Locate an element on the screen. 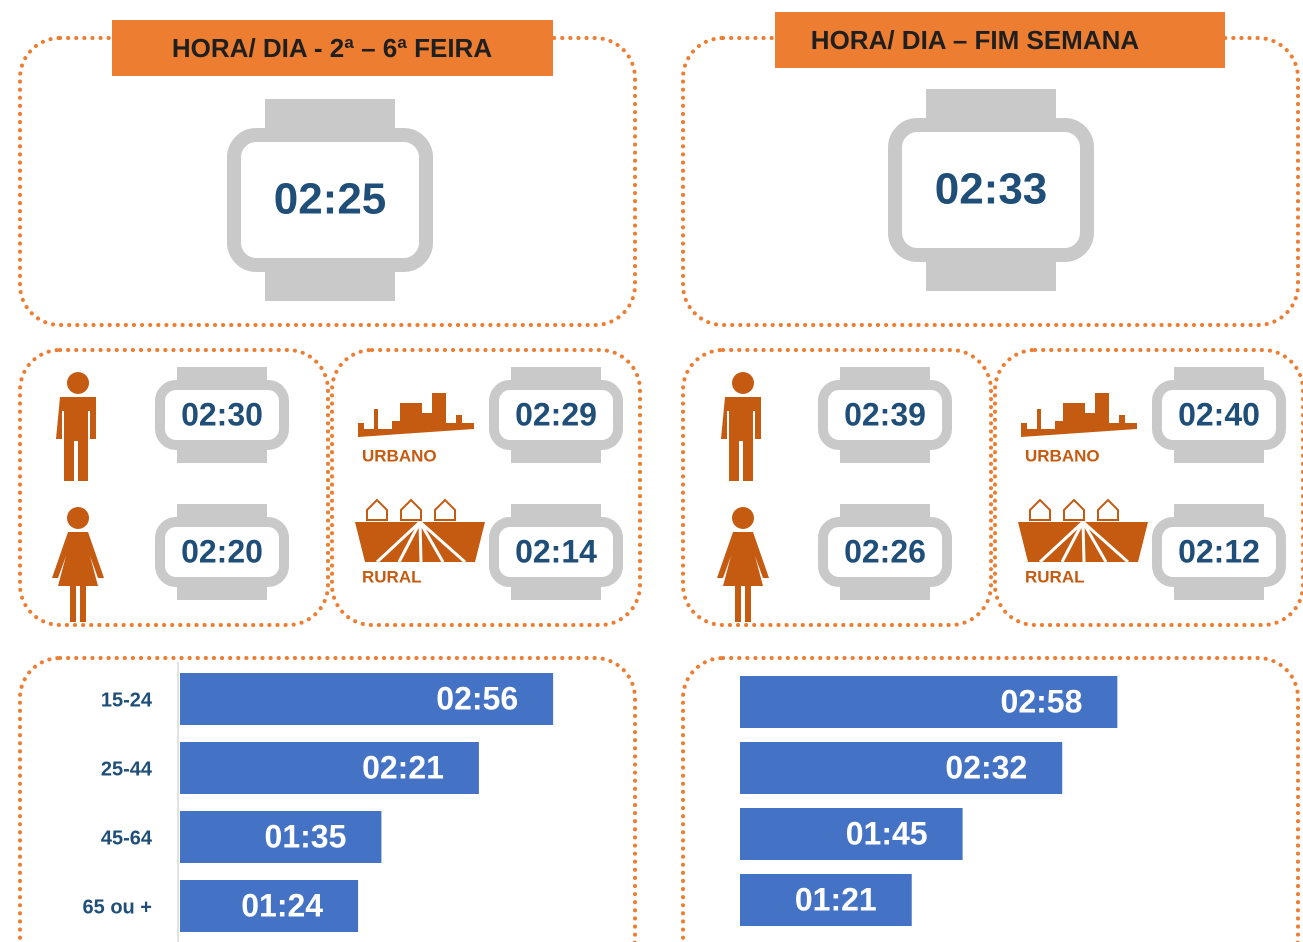 The height and width of the screenshot is (942, 1303). watch-time: 02:25 is located at coordinates (330, 199).